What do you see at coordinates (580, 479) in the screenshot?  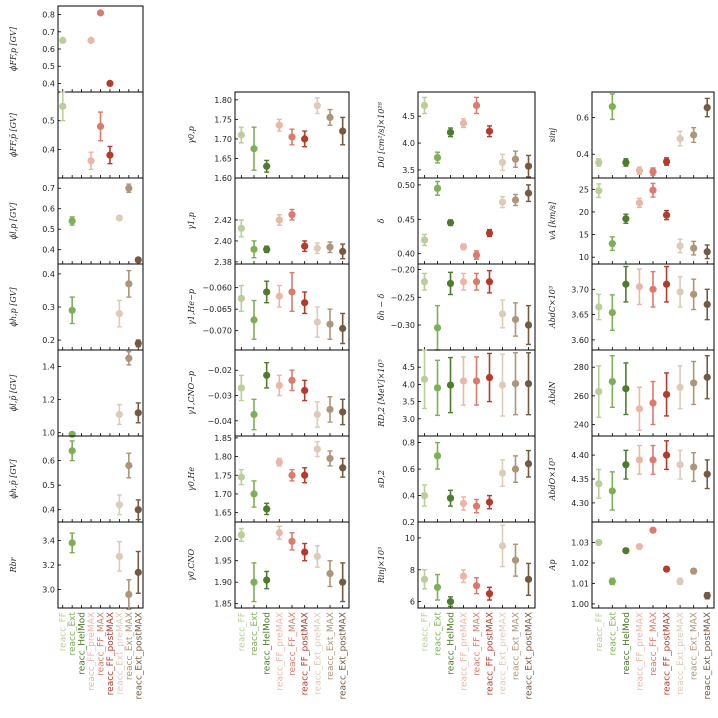 I see `y-tick-label: 4.35` at bounding box center [580, 479].